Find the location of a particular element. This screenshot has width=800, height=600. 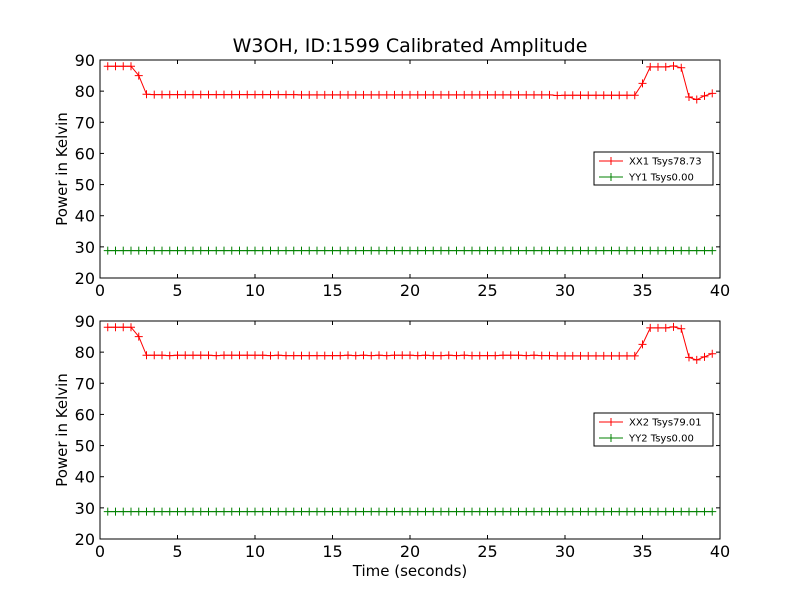

y-tick-label: 30 is located at coordinates (85, 508).